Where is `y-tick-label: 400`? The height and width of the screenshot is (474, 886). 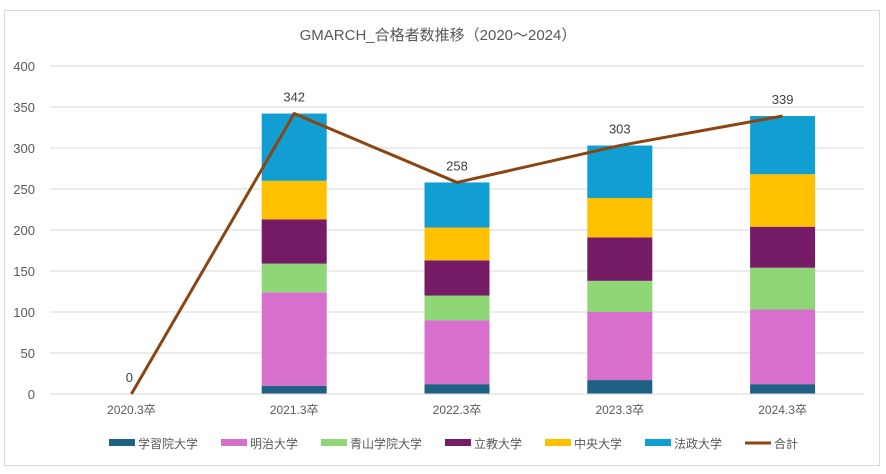
y-tick-label: 400 is located at coordinates (24, 66).